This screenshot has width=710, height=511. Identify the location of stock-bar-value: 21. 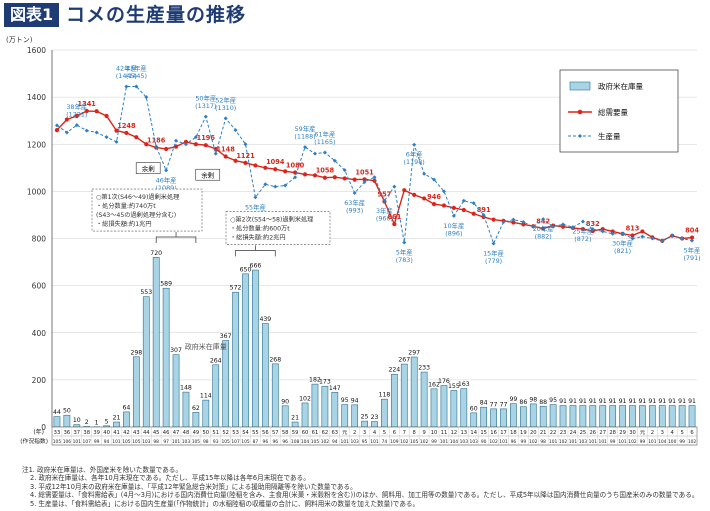
(295, 418).